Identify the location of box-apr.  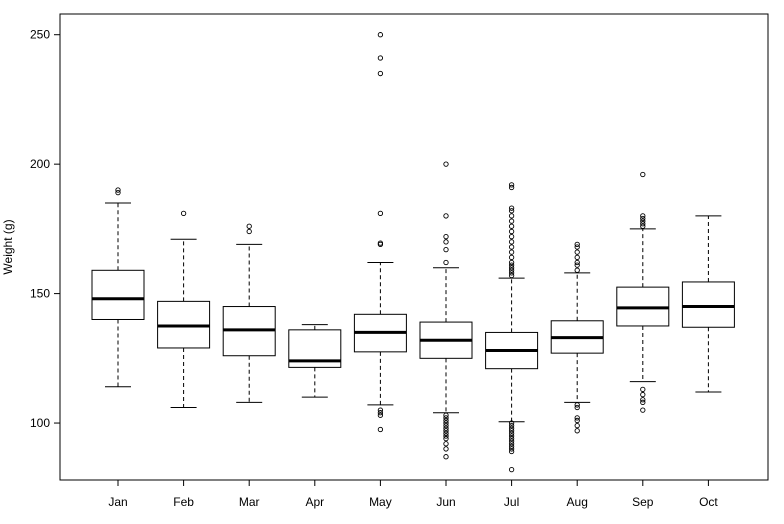
(315, 361).